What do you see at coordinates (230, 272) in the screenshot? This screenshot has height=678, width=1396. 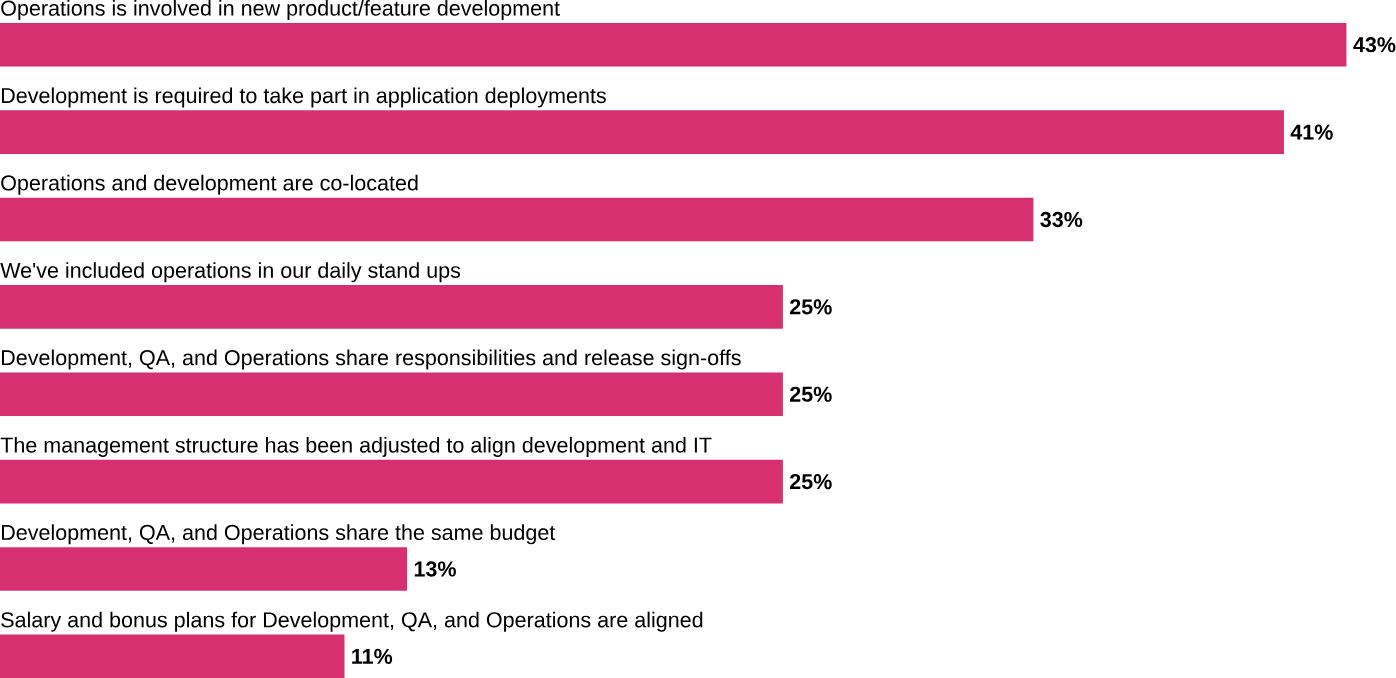 I see `y-tick-label: We've included operations in our daily stand ups` at bounding box center [230, 272].